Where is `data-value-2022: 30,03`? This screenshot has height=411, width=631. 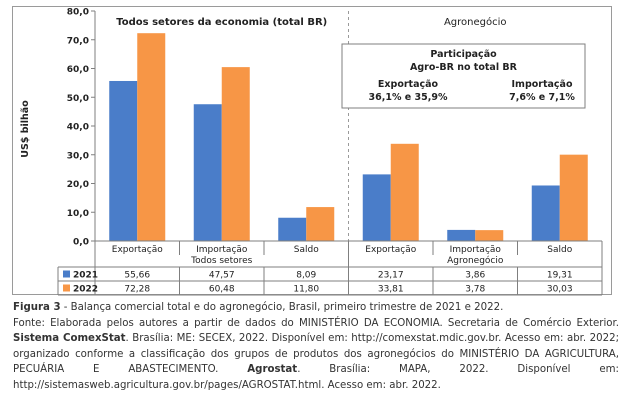 data-value-2022: 30,03 is located at coordinates (560, 290).